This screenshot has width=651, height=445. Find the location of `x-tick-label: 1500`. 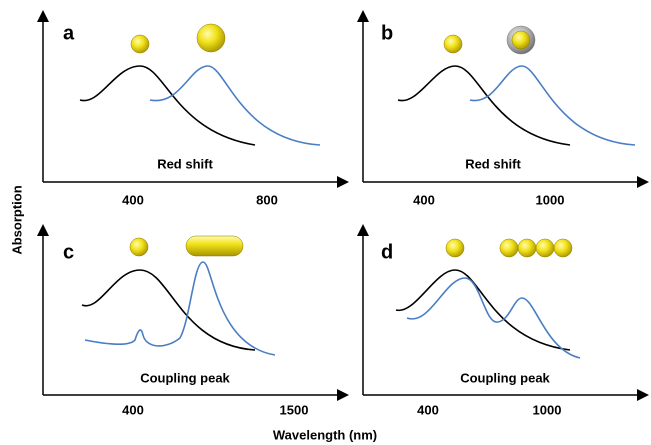

x-tick-label: 1500 is located at coordinates (294, 409).